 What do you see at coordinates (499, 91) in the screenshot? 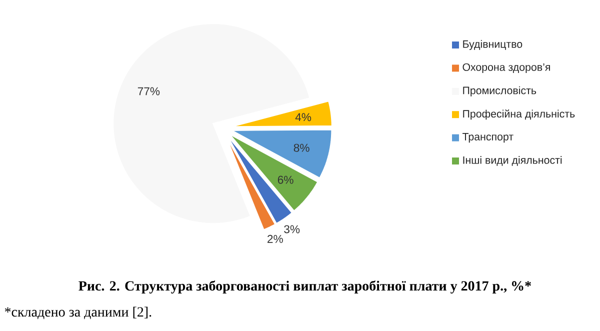
I see `legend-label: Промисловість` at bounding box center [499, 91].